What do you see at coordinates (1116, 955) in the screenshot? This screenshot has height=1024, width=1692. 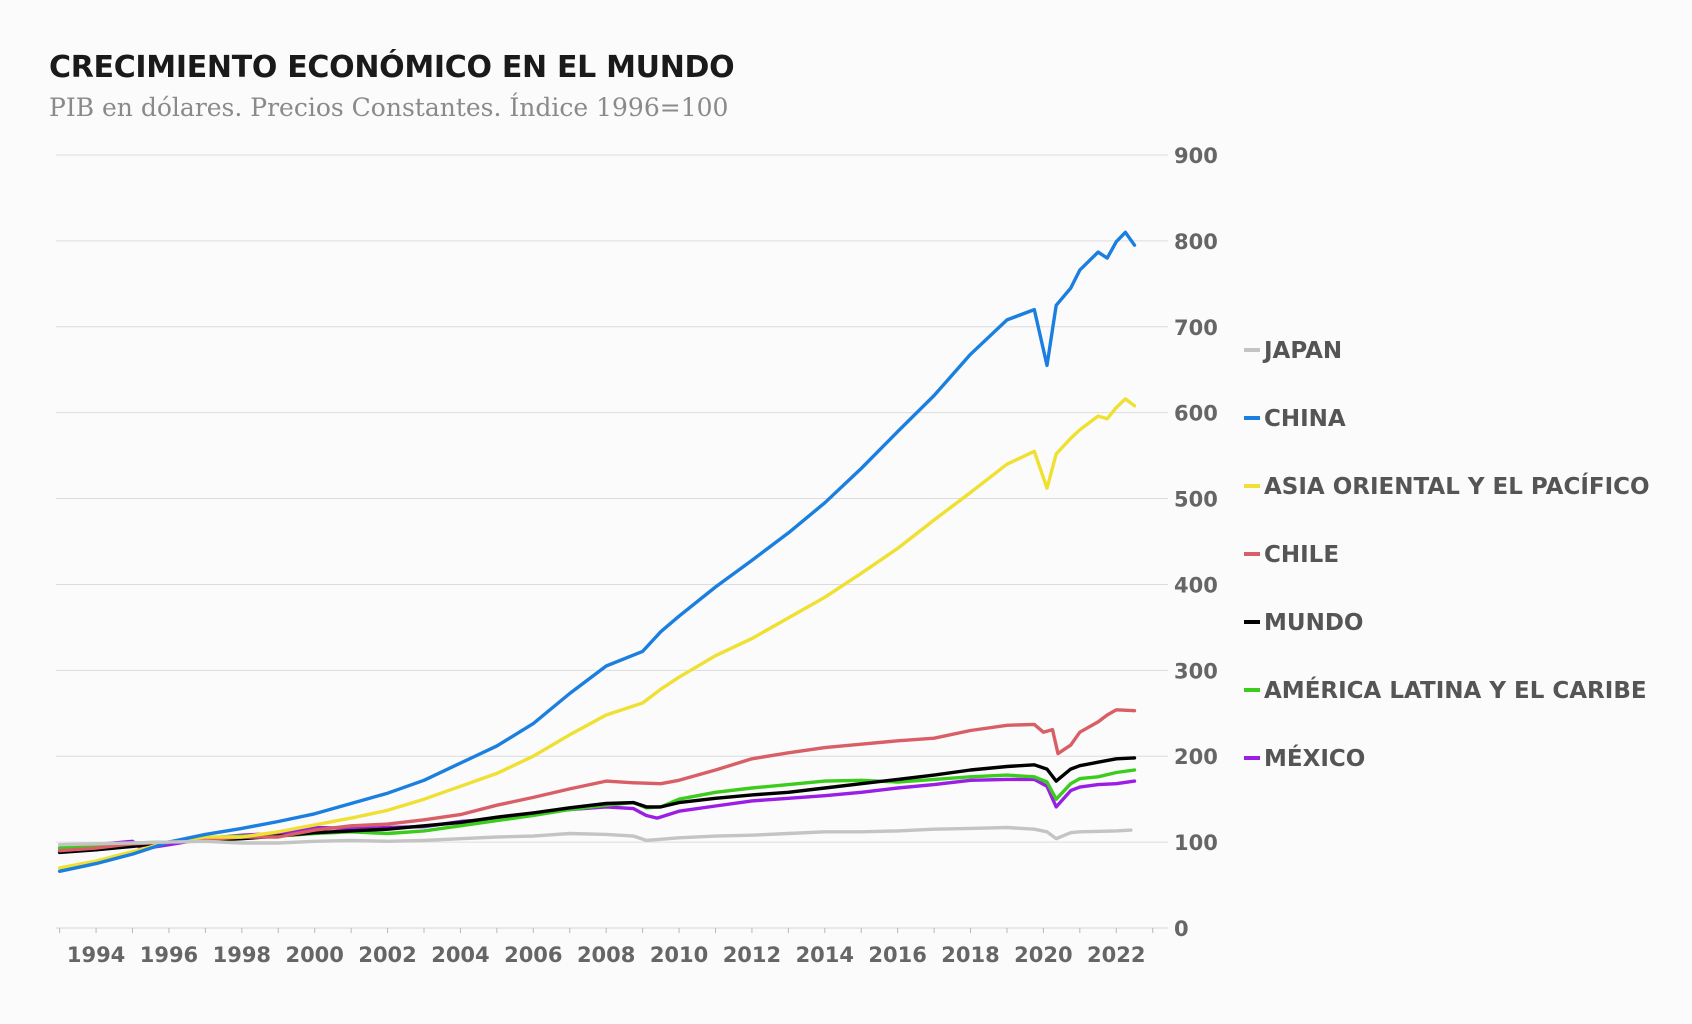 I see `x-tick-label: 2022` at bounding box center [1116, 955].